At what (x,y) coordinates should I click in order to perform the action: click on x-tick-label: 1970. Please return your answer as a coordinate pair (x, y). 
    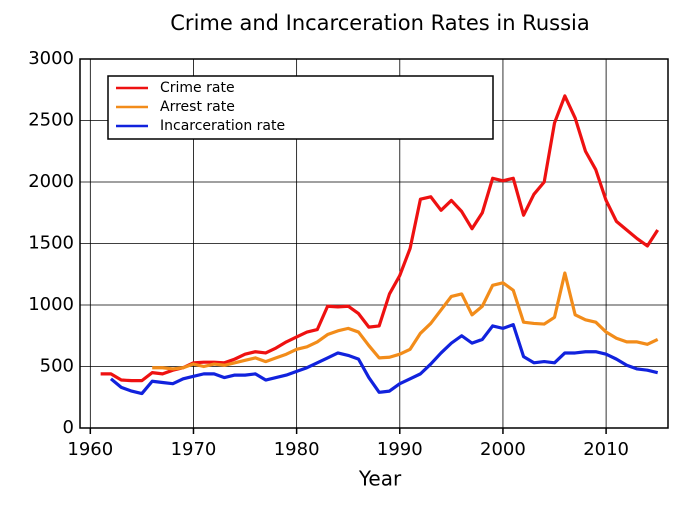
    Looking at the image, I should click on (194, 449).